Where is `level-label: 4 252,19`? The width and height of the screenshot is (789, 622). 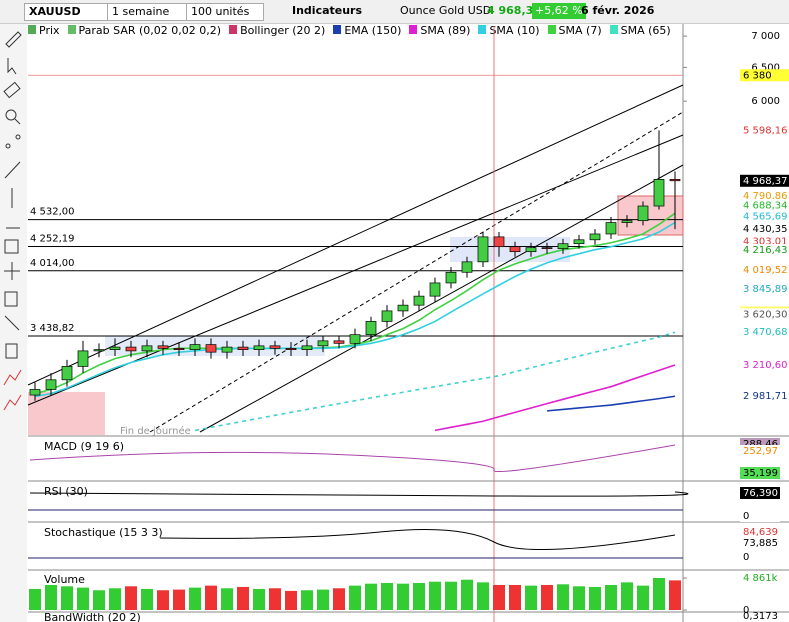
level-label: 4 252,19 is located at coordinates (52, 238).